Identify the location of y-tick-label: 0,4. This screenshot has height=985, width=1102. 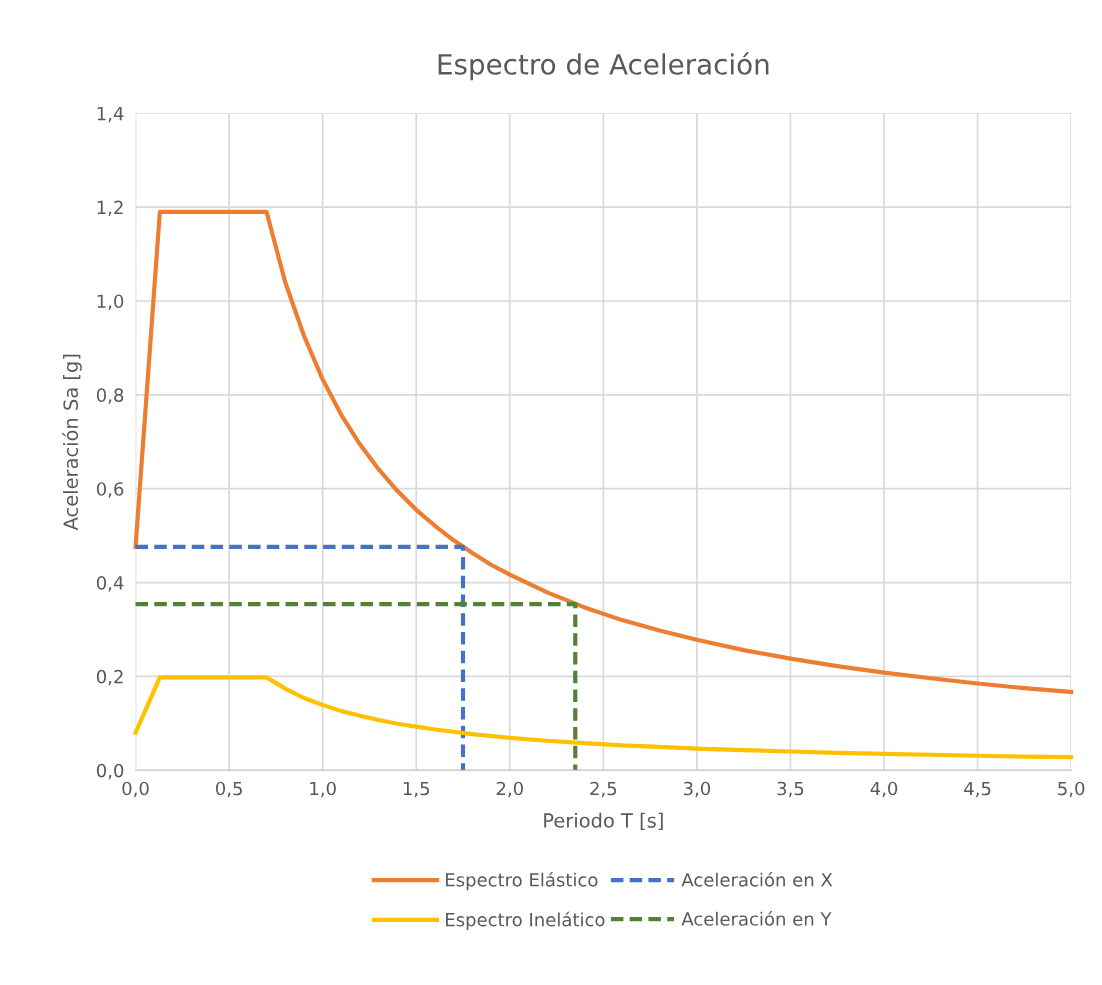
(110, 584).